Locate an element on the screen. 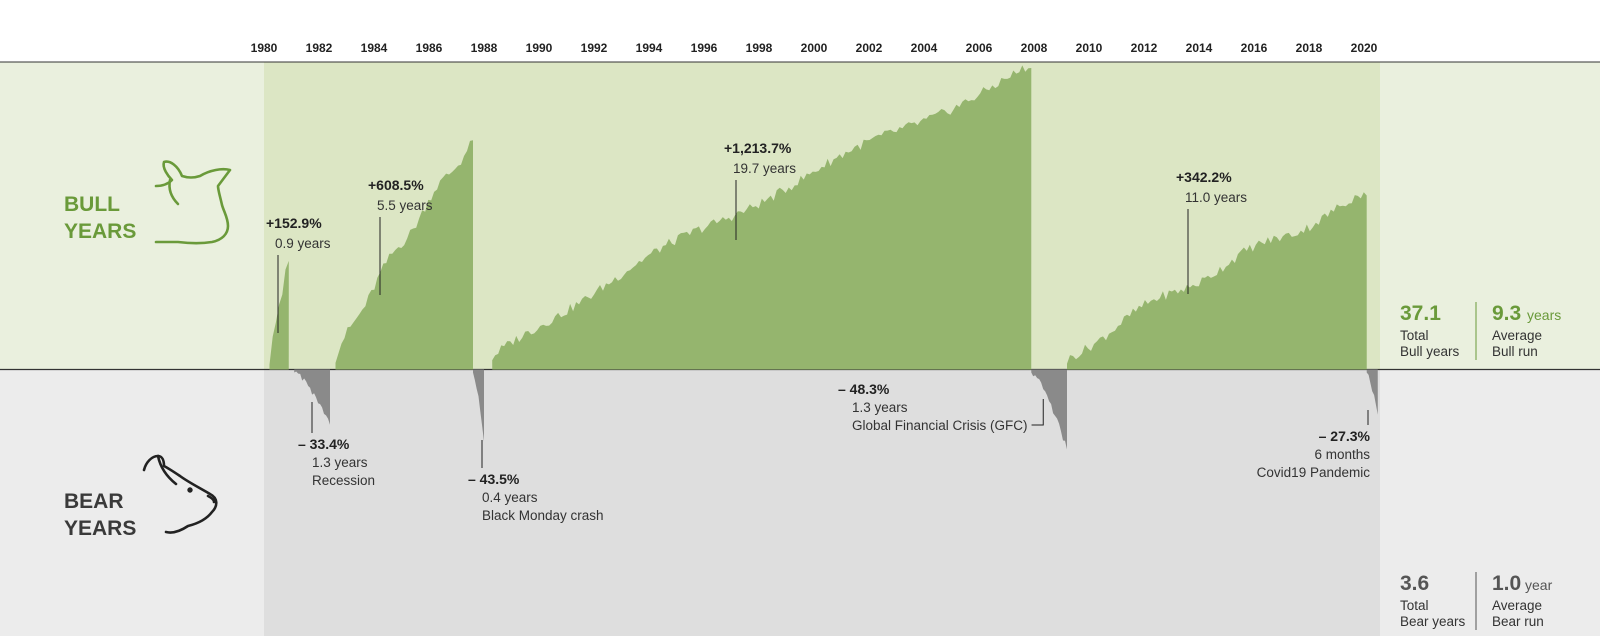 This screenshot has height=636, width=1600. x-tick-2002: 2002 is located at coordinates (869, 48).